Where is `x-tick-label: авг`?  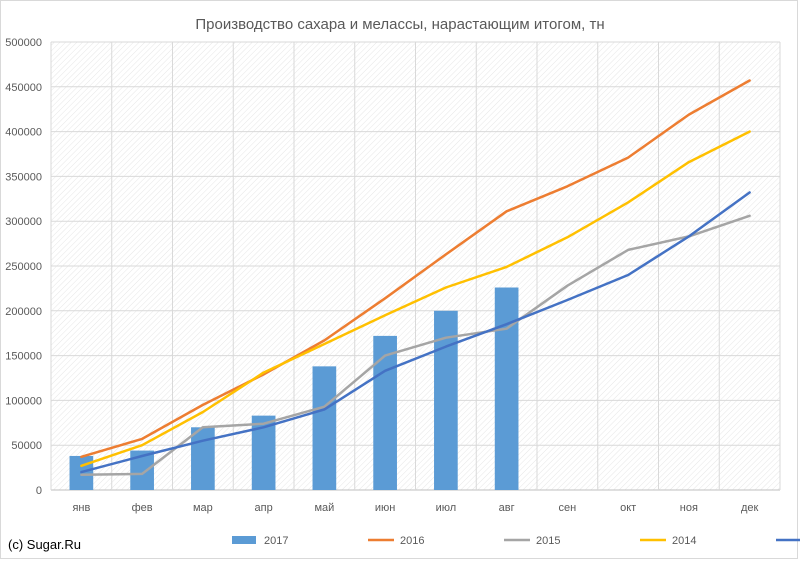
x-tick-label: авг is located at coordinates (507, 508).